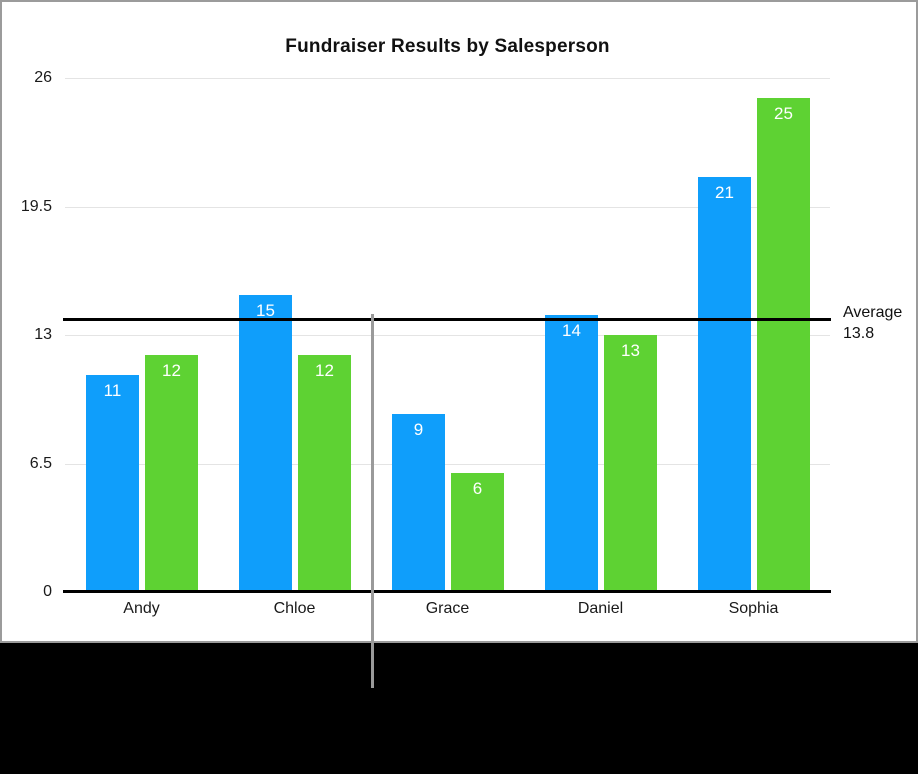 The width and height of the screenshot is (918, 774). Describe the element at coordinates (571, 453) in the screenshot. I see `bar-blue-daniel: 14` at that location.